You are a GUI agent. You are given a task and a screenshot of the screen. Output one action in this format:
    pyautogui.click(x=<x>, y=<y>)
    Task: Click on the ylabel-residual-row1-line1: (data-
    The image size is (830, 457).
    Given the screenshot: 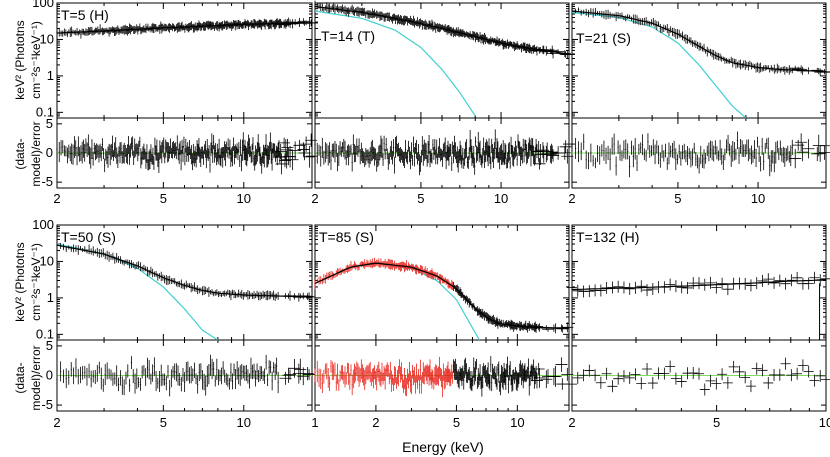 What is the action you would take?
    pyautogui.click(x=20, y=153)
    